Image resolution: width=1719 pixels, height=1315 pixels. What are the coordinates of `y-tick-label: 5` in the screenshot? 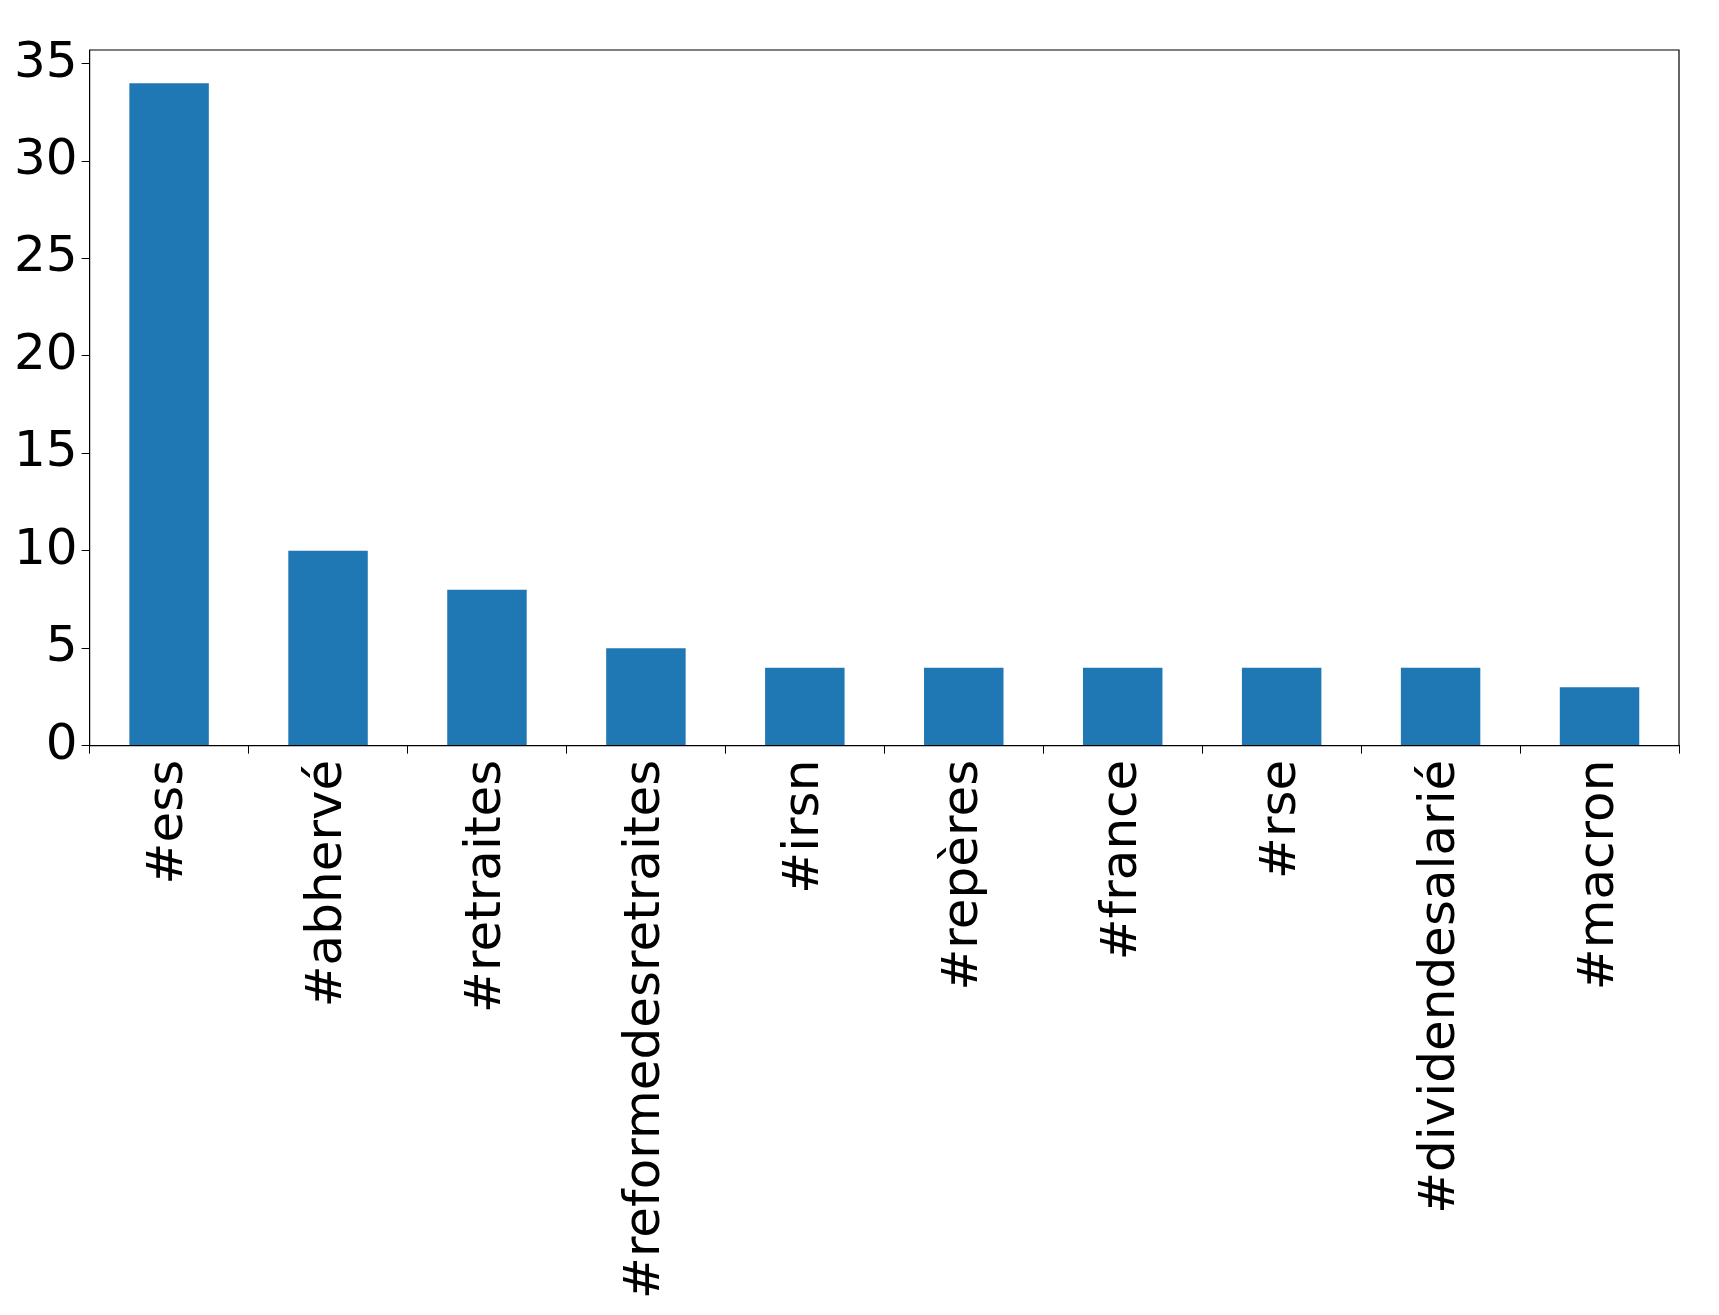 It's located at (61, 644).